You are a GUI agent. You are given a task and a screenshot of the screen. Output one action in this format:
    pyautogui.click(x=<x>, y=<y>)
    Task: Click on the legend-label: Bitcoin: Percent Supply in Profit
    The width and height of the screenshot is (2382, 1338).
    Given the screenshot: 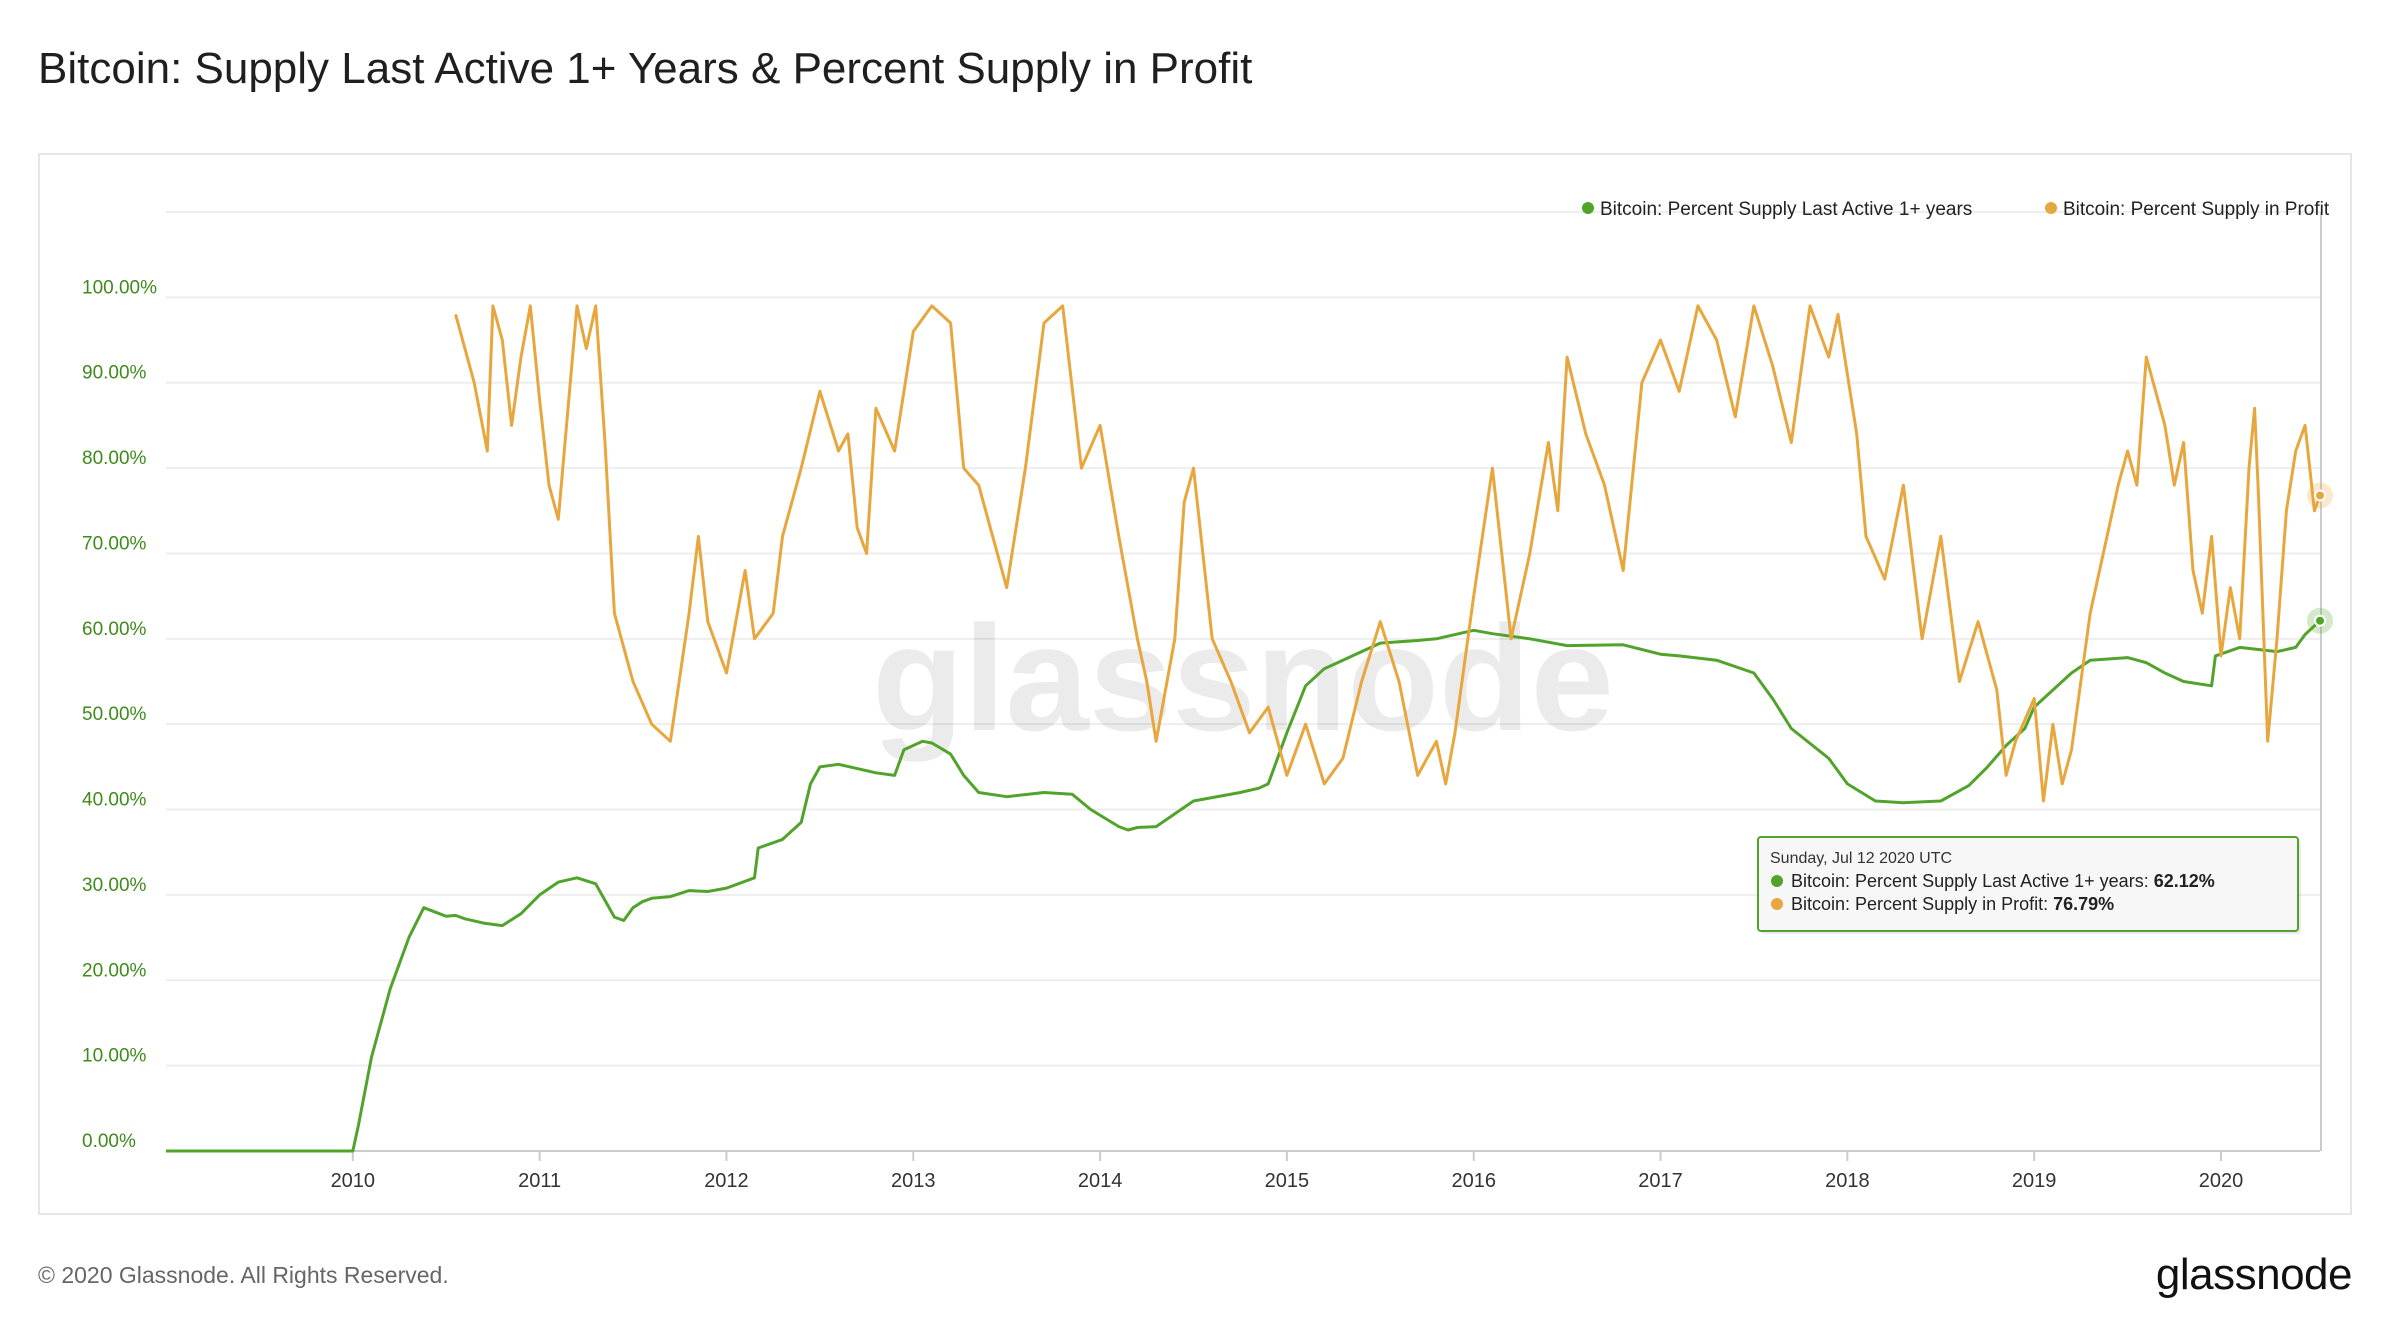 What is the action you would take?
    pyautogui.click(x=2196, y=209)
    